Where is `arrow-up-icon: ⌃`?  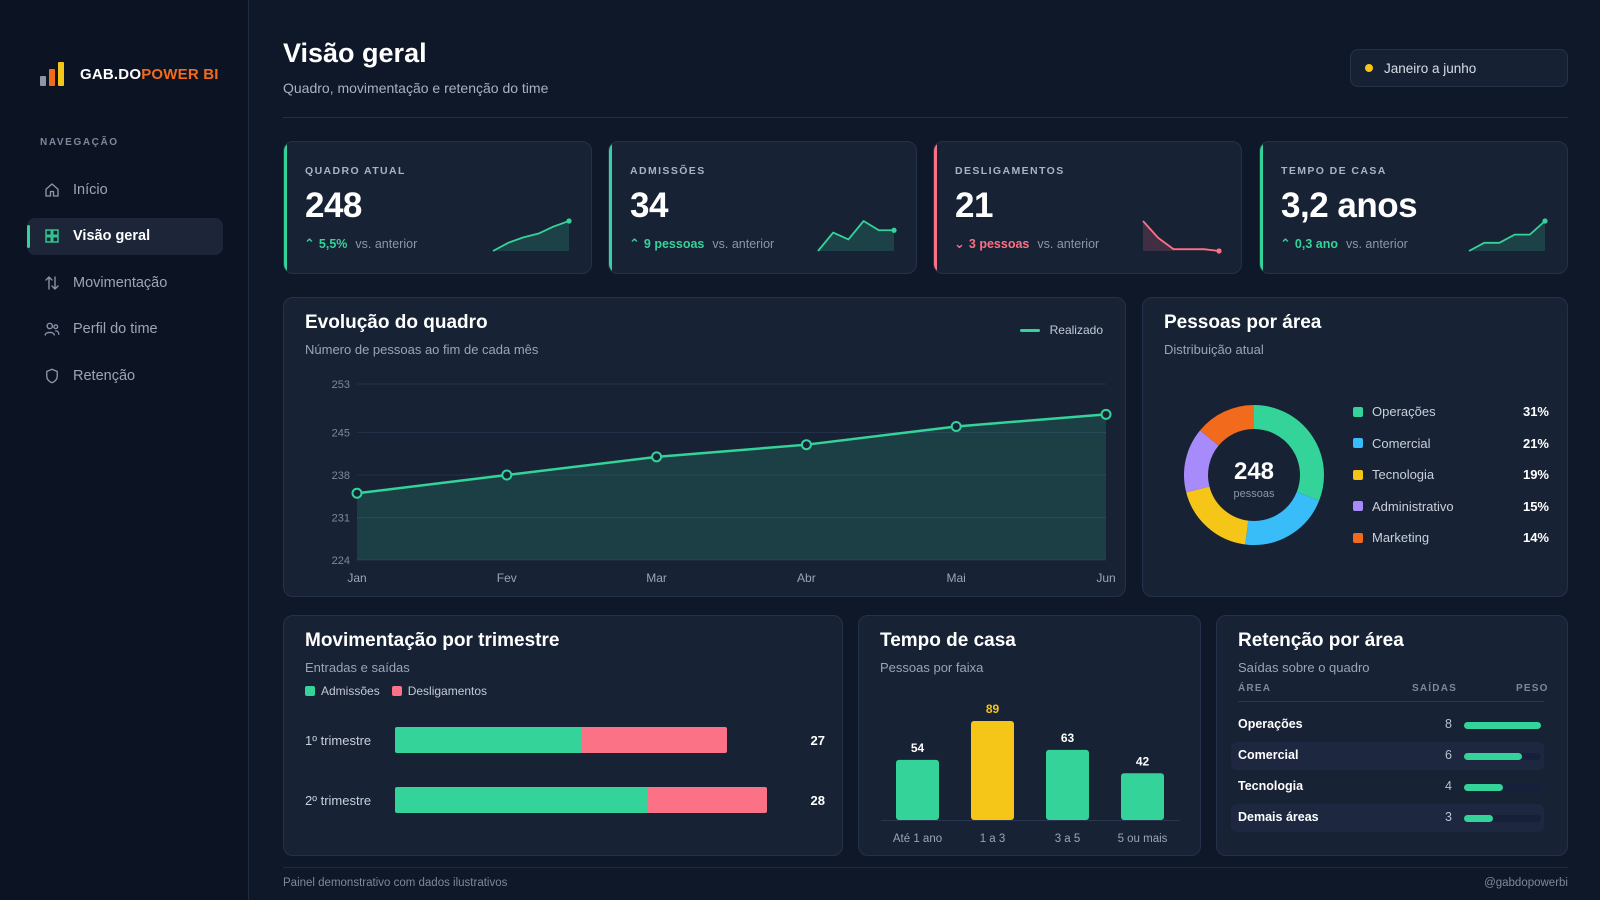 arrow-up-icon: ⌃ is located at coordinates (1285, 243).